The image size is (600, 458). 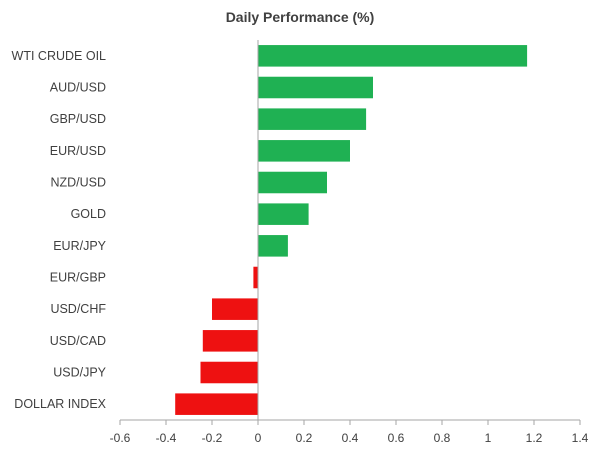 What do you see at coordinates (258, 438) in the screenshot?
I see `x-tick-label: 0` at bounding box center [258, 438].